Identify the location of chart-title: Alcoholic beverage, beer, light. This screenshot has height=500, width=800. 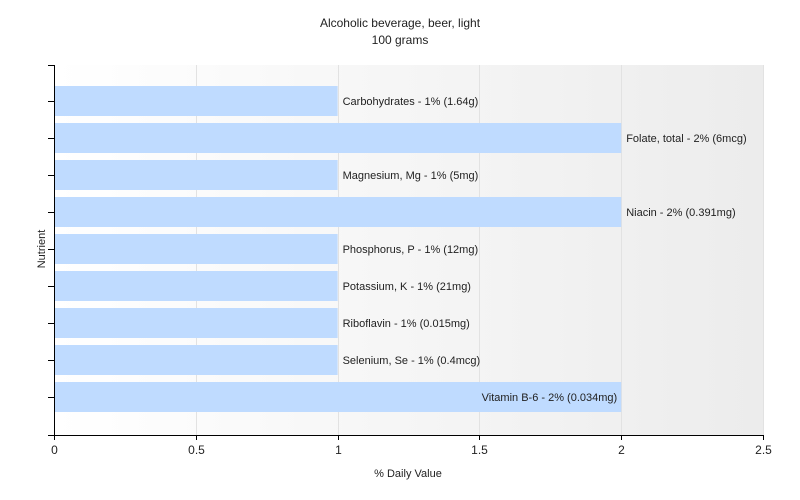
(400, 23).